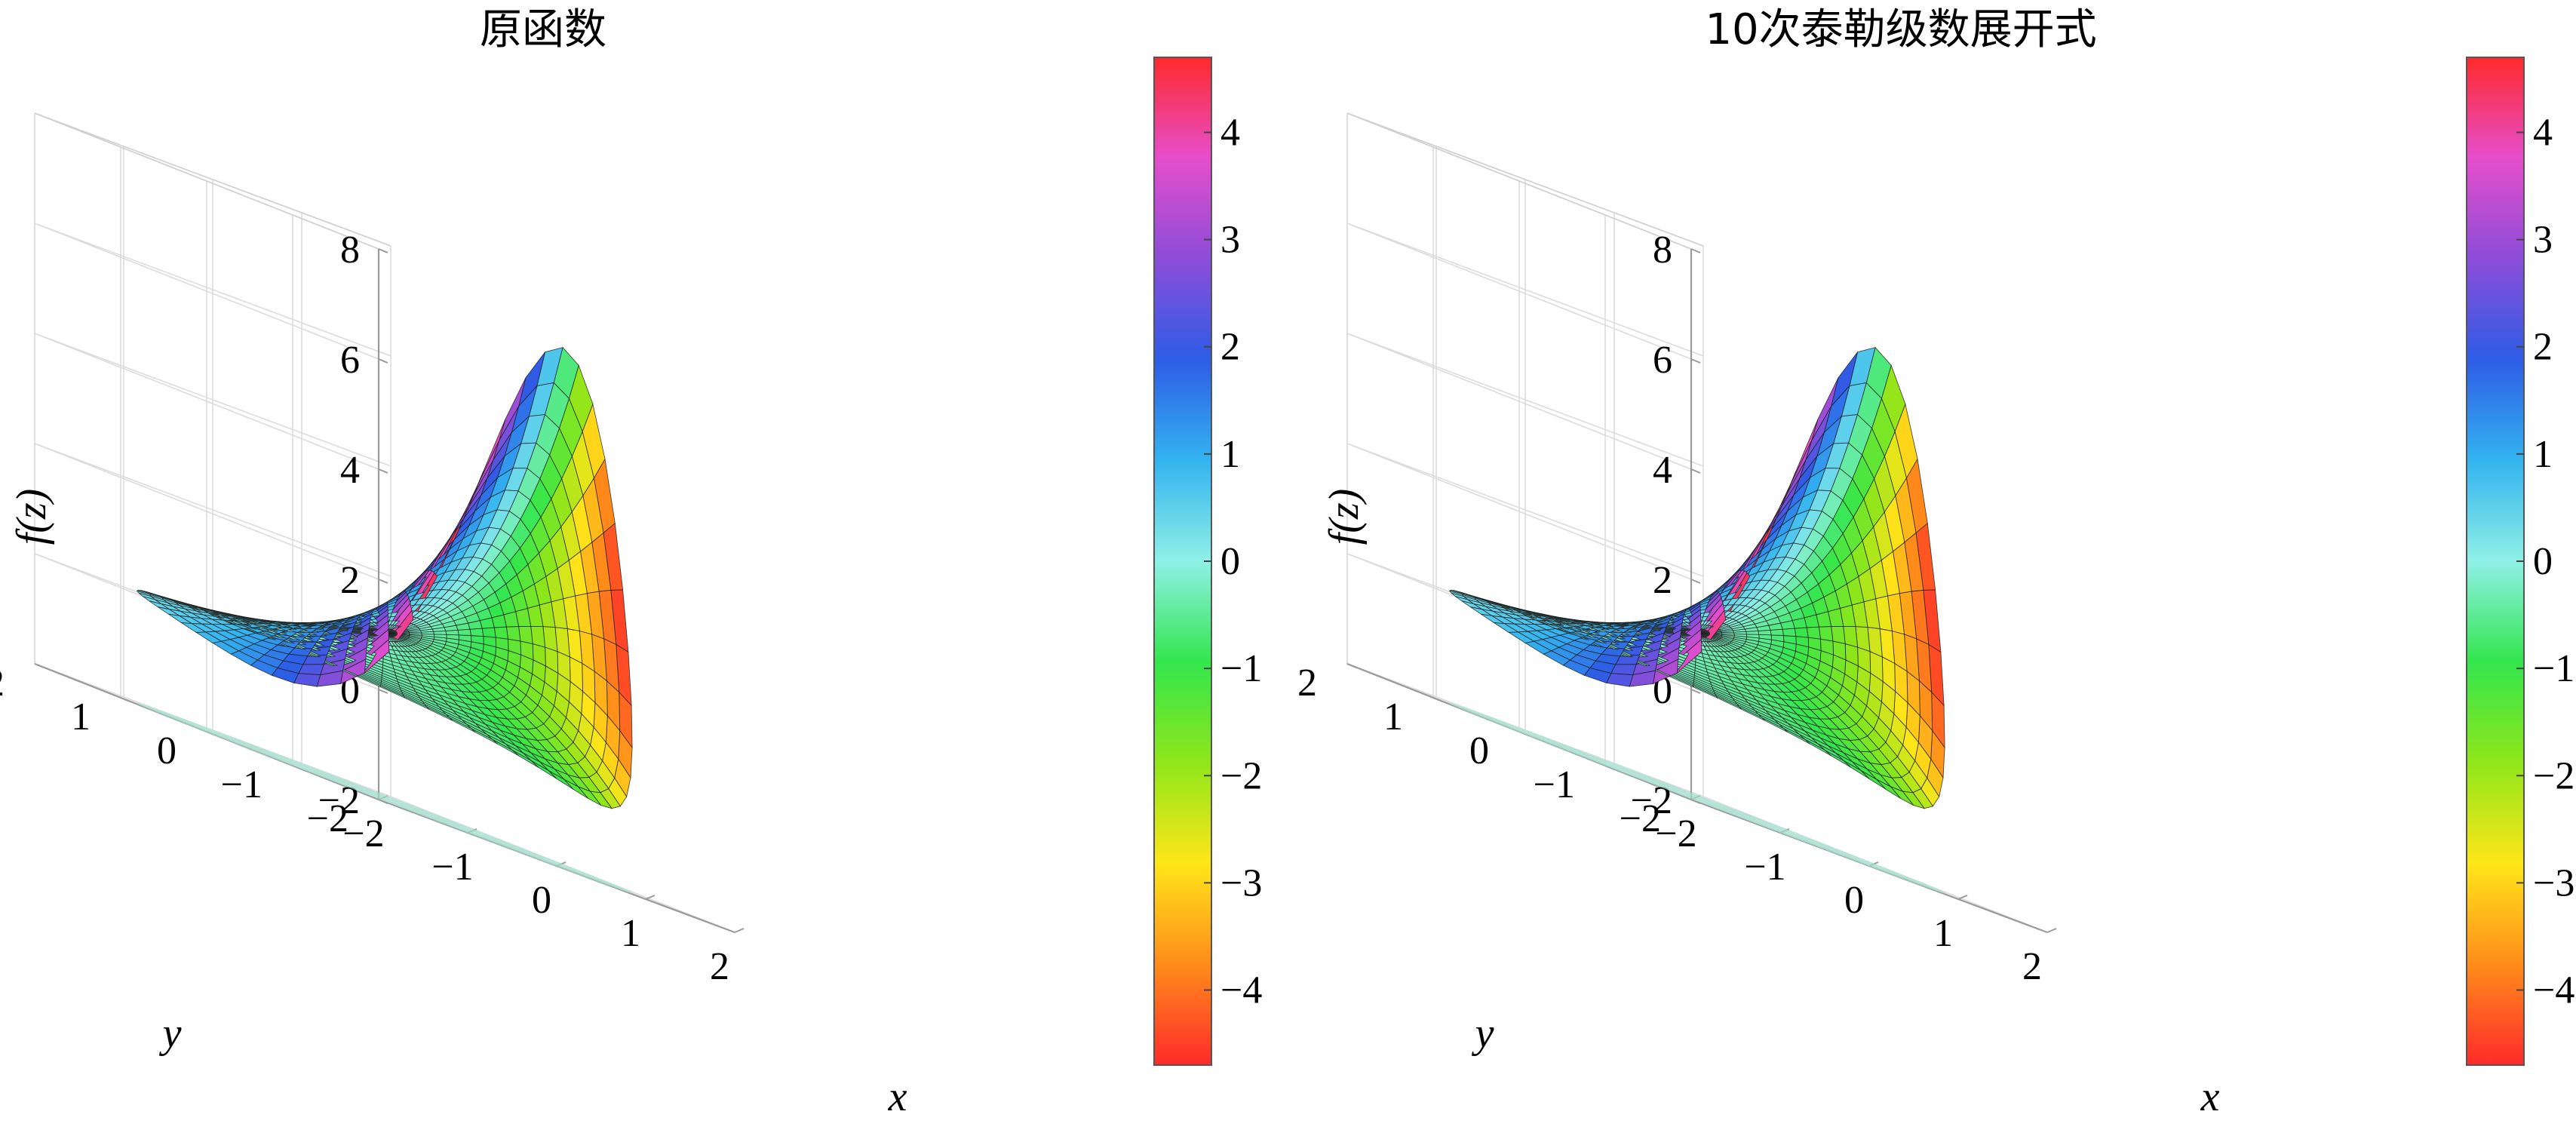  What do you see at coordinates (543, 30) in the screenshot?
I see `chart-title: 原函数` at bounding box center [543, 30].